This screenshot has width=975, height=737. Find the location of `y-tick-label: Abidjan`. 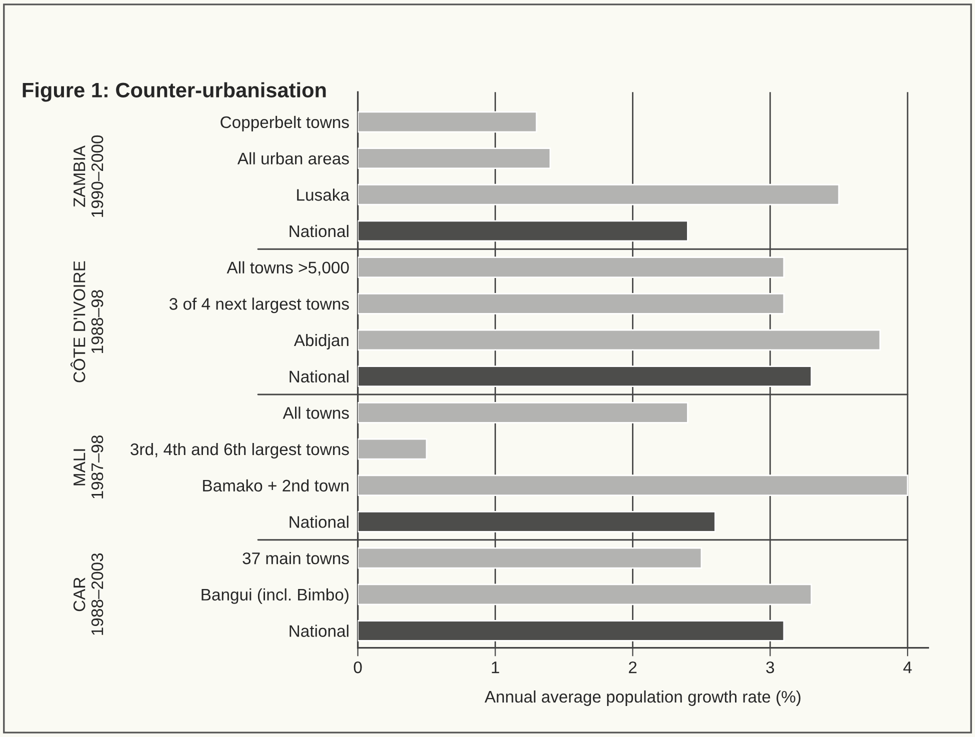

y-tick-label: Abidjan is located at coordinates (321, 342).